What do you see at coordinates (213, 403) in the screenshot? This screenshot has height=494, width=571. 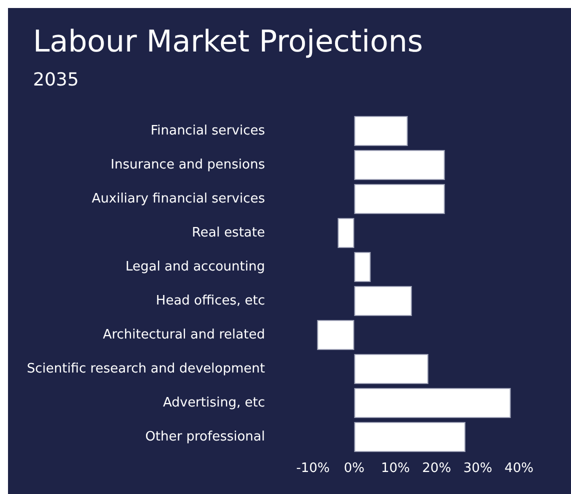 I see `y-tick-label: Advertising, etc` at bounding box center [213, 403].